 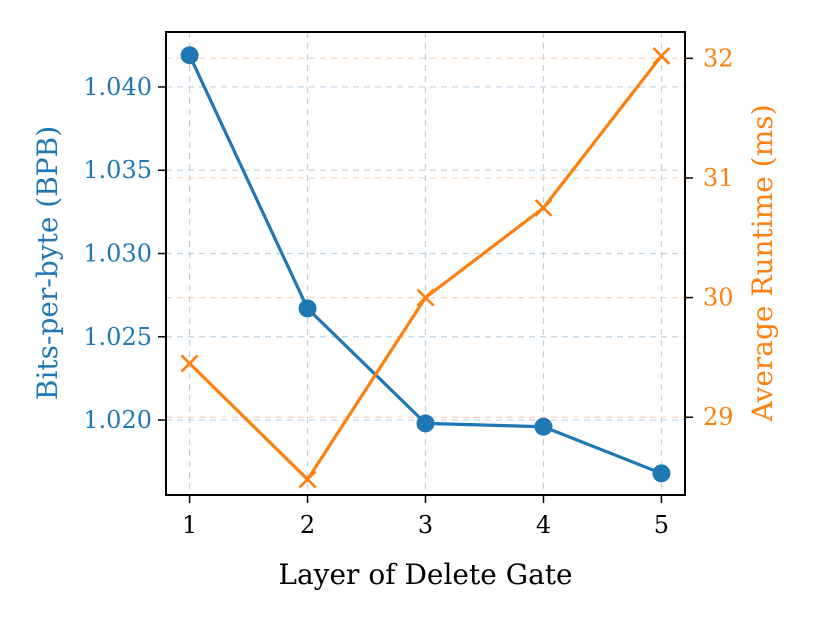 What do you see at coordinates (718, 417) in the screenshot?
I see `right-y-tick-label: 29` at bounding box center [718, 417].